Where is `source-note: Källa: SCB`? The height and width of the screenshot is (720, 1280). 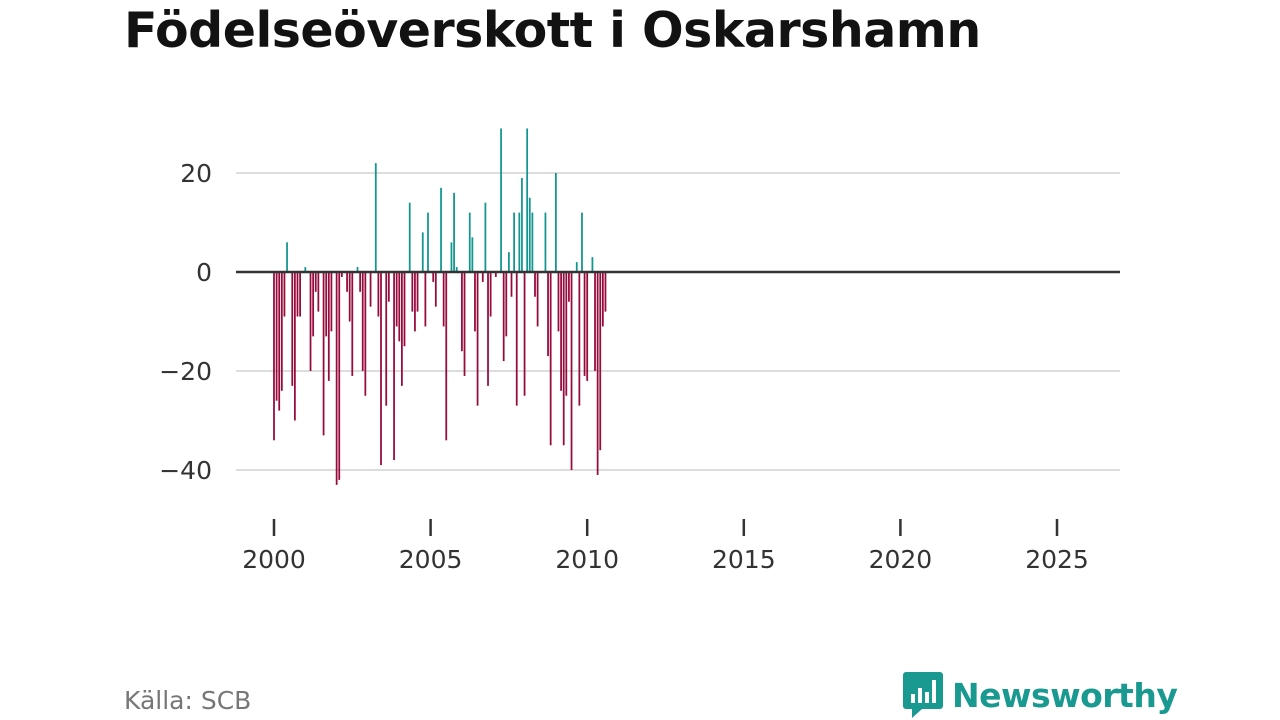 source-note: Källa: SCB is located at coordinates (188, 700).